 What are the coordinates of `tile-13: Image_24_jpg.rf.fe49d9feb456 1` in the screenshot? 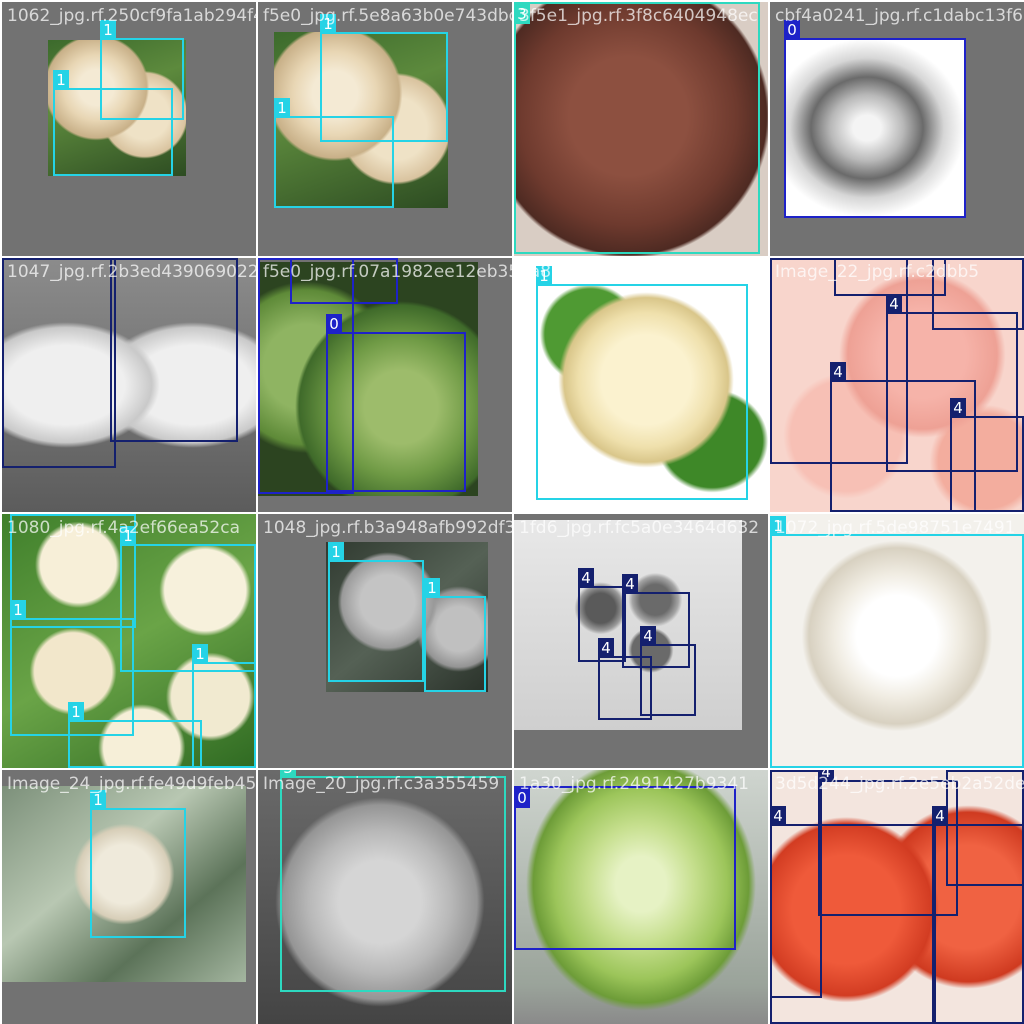 It's located at (129, 897).